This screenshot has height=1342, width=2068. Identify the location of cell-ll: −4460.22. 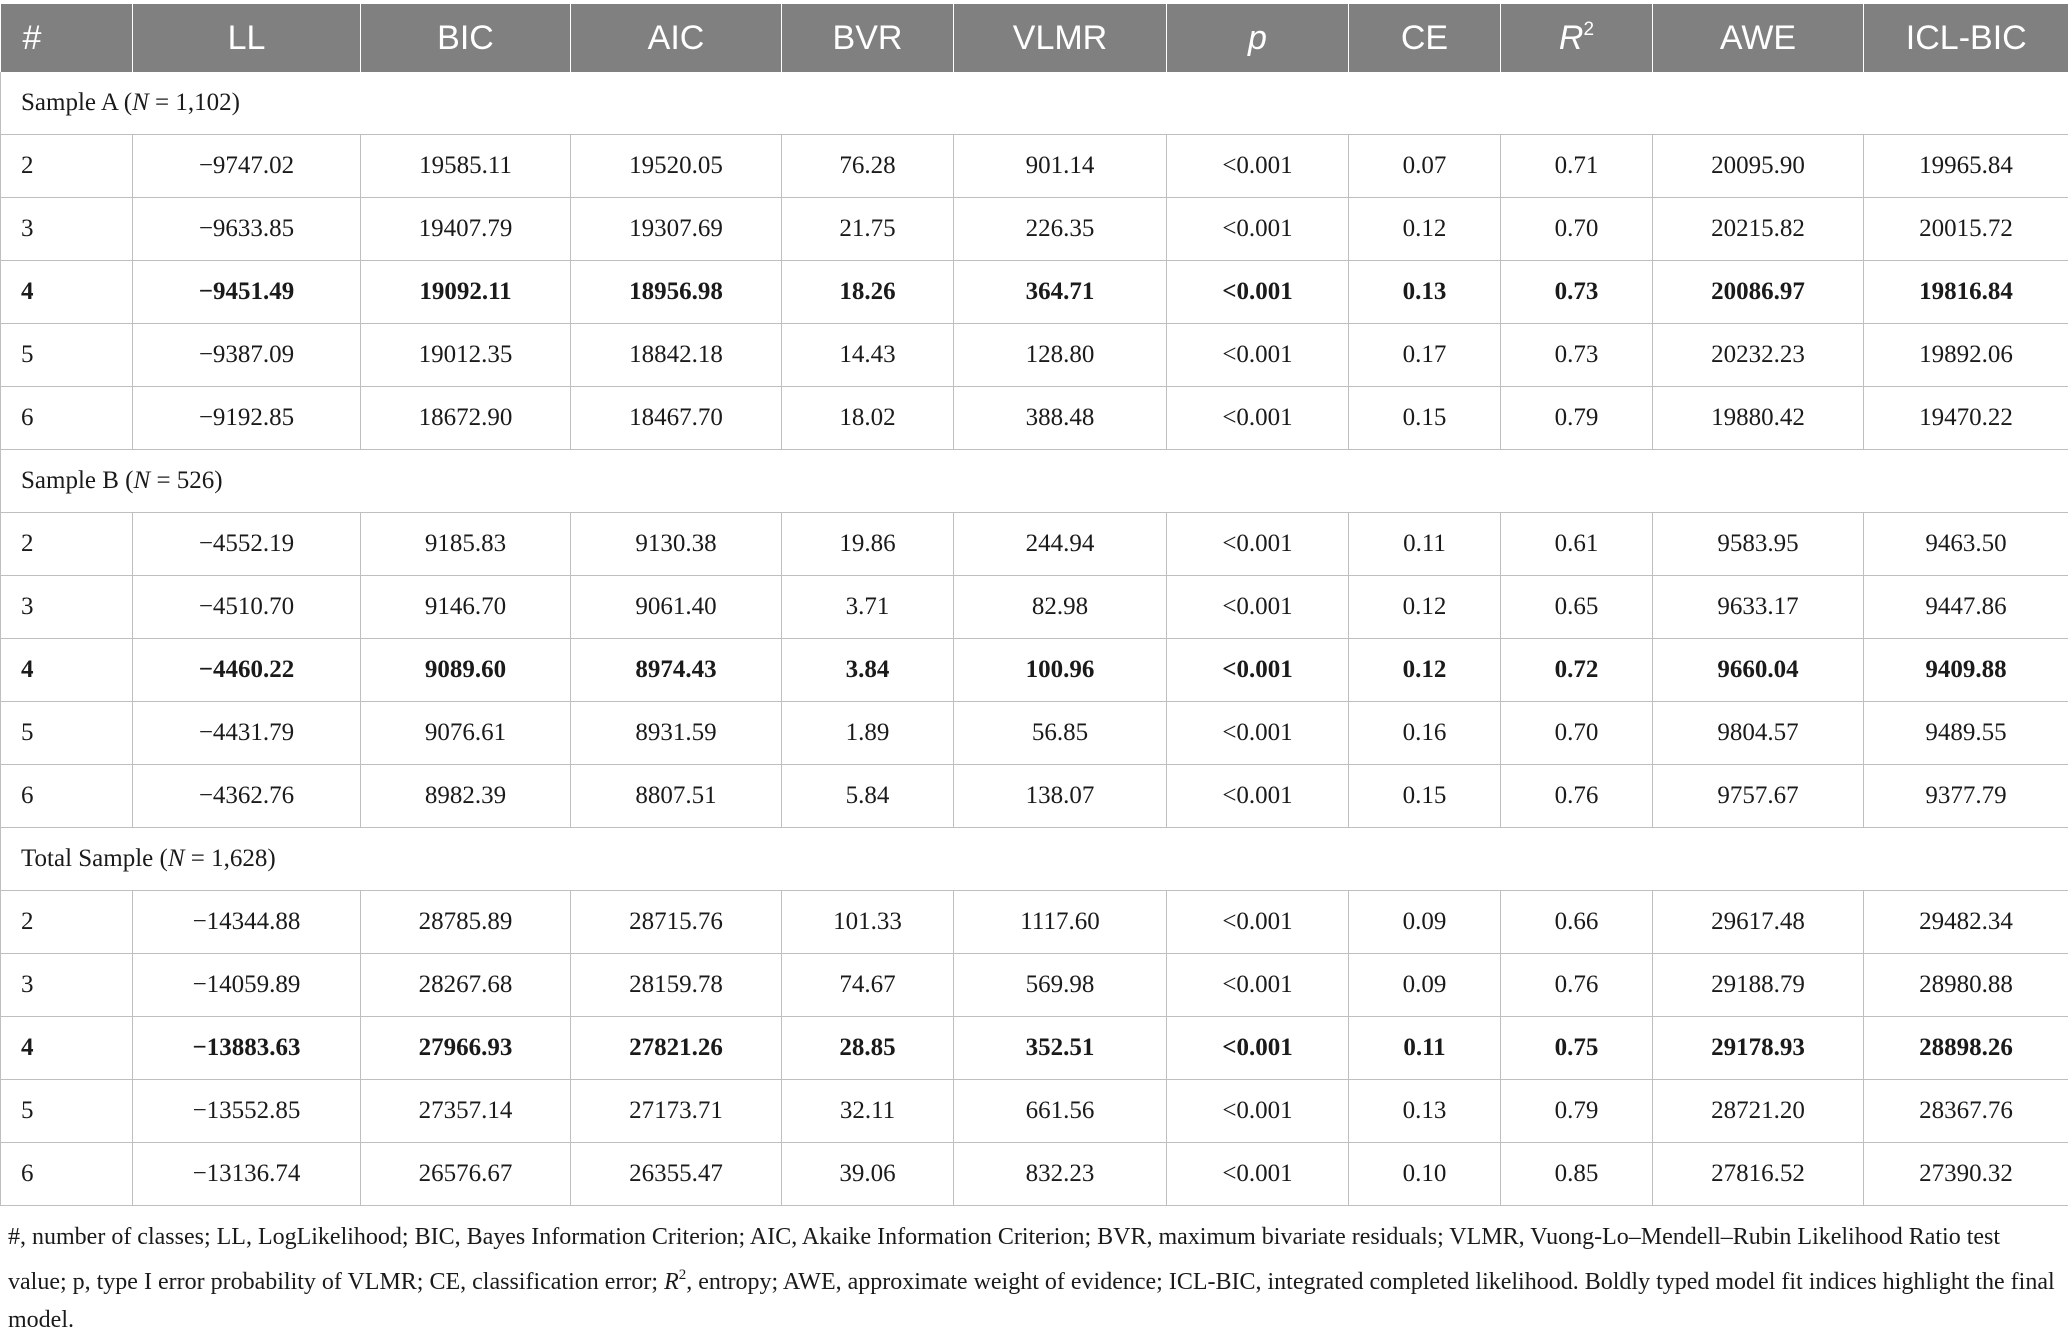
(246, 670).